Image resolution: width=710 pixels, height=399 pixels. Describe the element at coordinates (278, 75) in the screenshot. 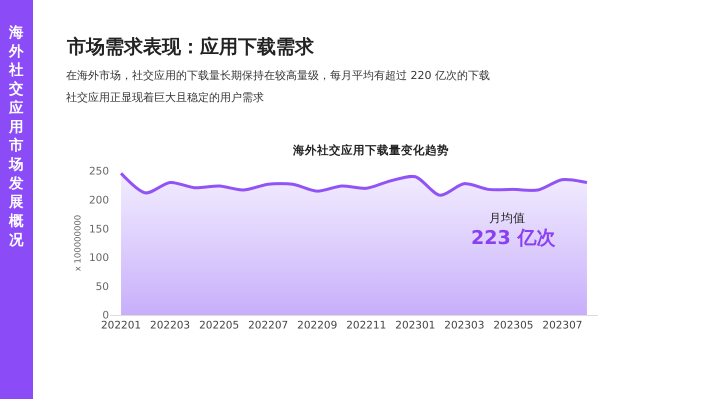

I see `chart-subtitle: 在海外市场，社交应用的下载量长期保持在较高量级，每月平均有超过 220 亿次的下载` at that location.